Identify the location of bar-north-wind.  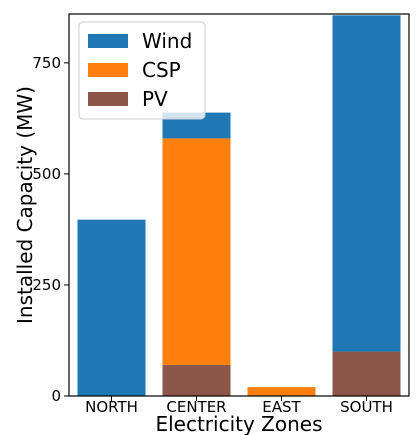
(111, 307).